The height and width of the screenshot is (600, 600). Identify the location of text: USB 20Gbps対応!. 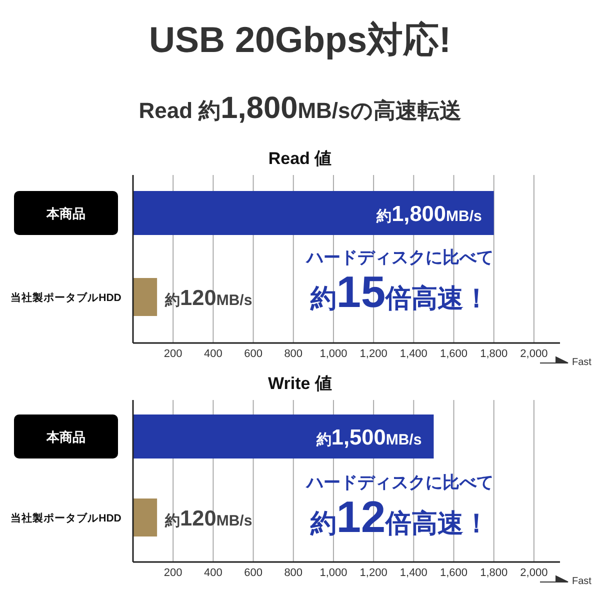
(300, 39).